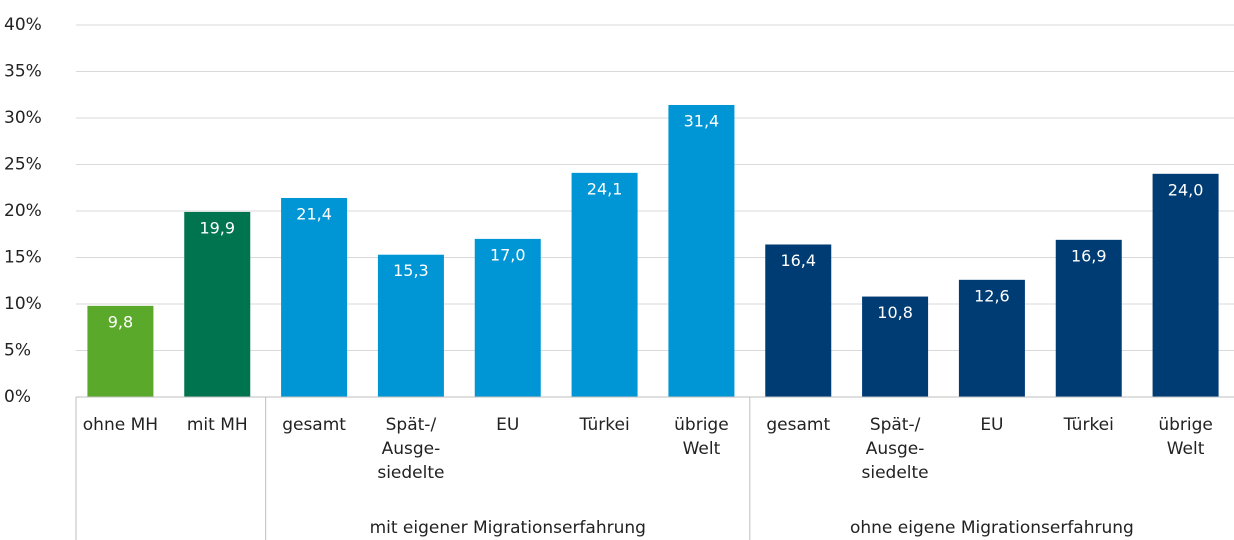  What do you see at coordinates (798, 260) in the screenshot?
I see `data-label: 16,4` at bounding box center [798, 260].